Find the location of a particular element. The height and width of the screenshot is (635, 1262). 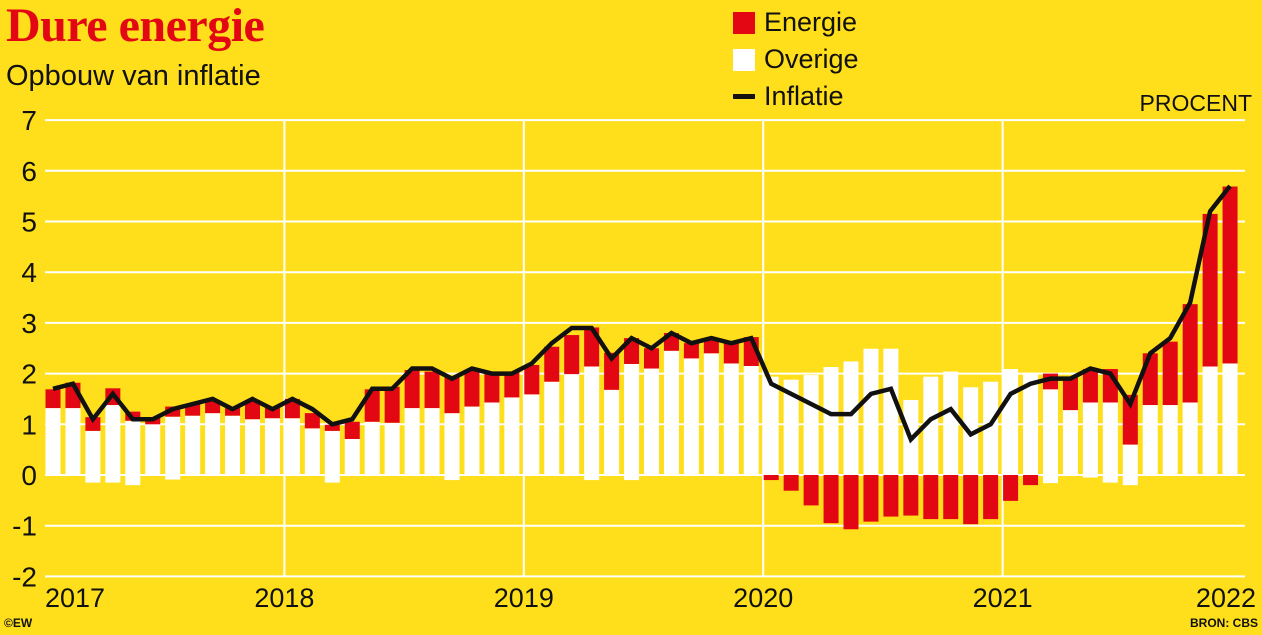

legend-item-inflatie: Inflatie is located at coordinates (796, 96).